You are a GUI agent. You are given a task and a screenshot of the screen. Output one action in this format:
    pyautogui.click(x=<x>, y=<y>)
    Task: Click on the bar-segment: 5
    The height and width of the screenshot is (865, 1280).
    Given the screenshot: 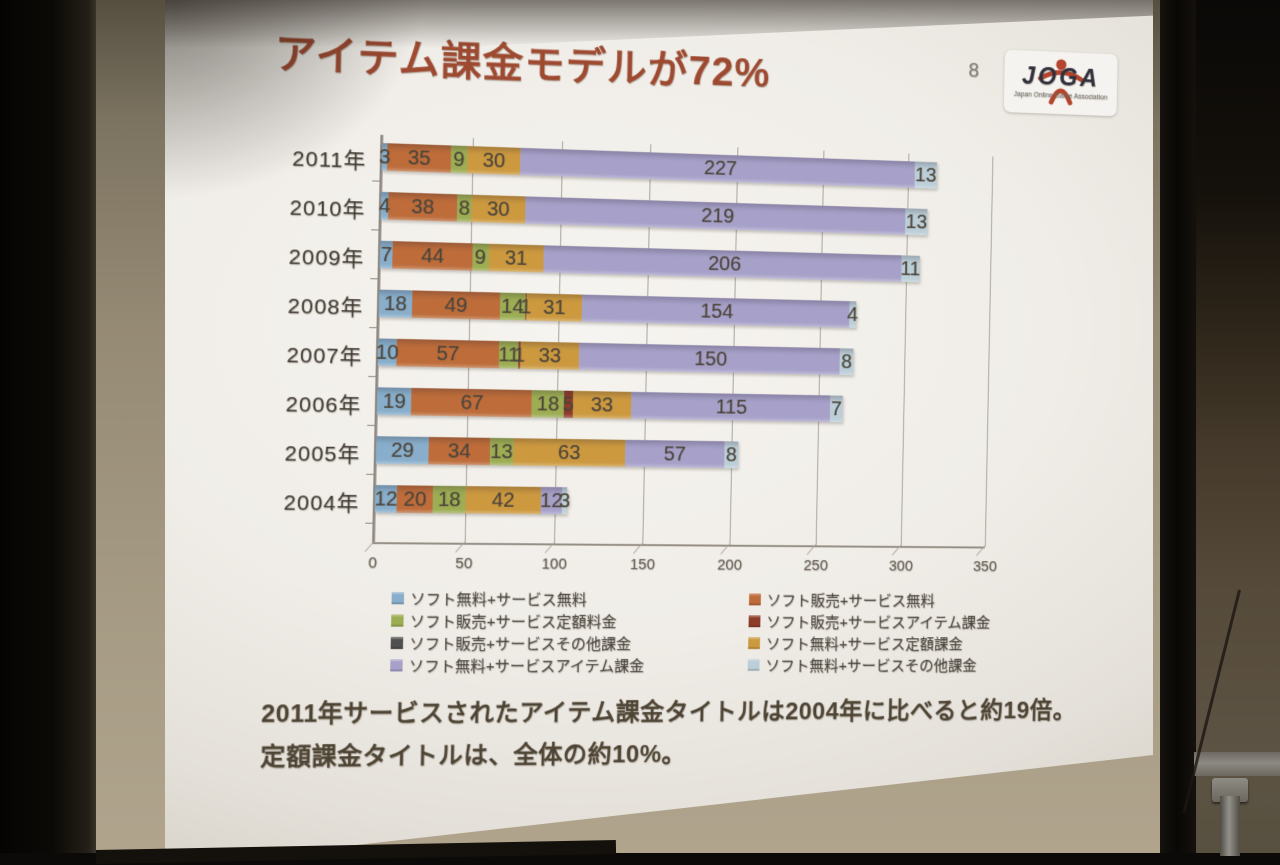 What is the action you would take?
    pyautogui.click(x=568, y=404)
    